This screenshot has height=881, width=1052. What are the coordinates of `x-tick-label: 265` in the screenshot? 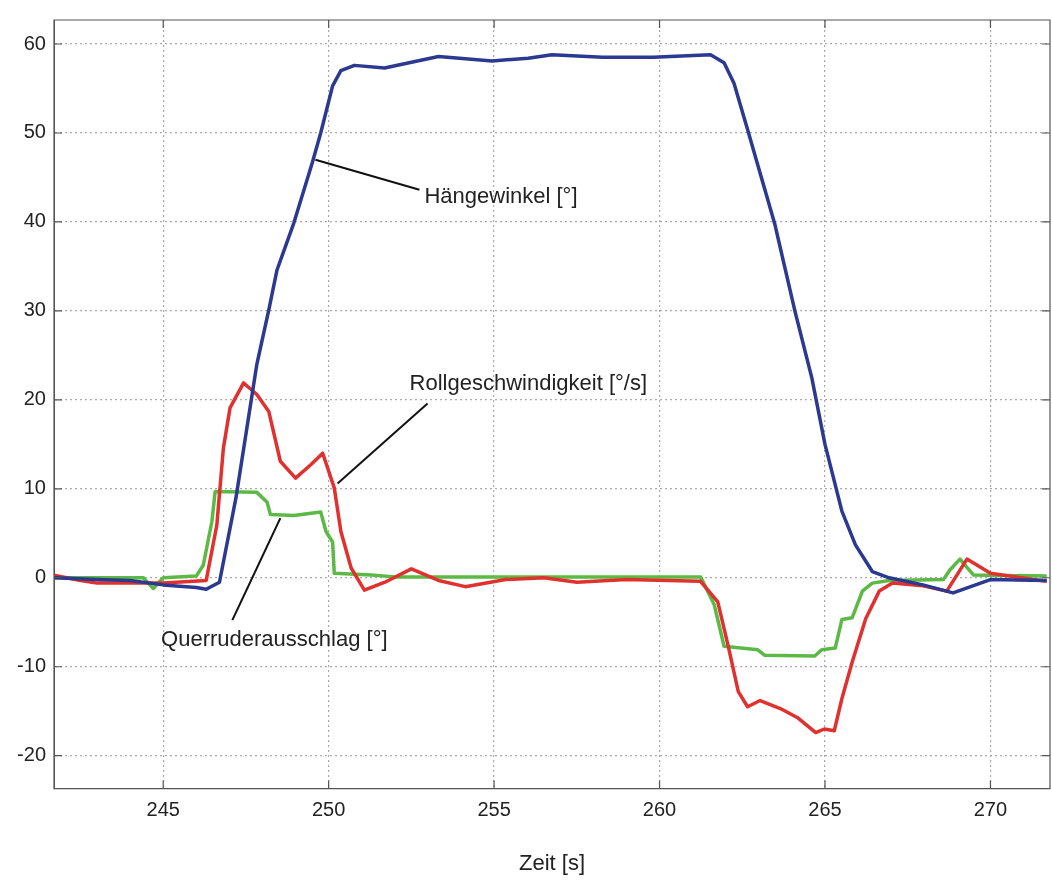 It's located at (825, 809).